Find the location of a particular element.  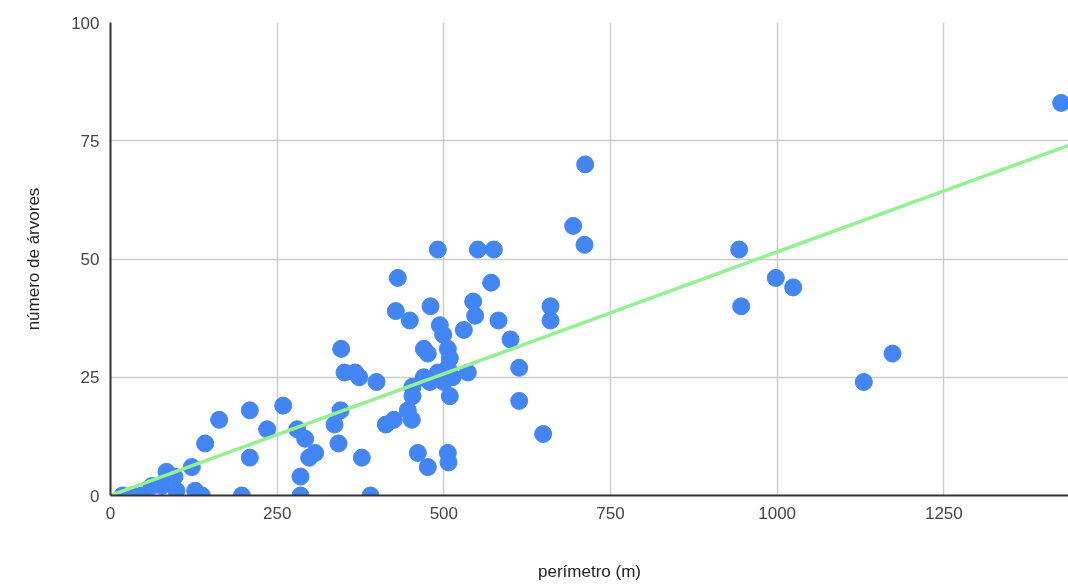

y-tick-label: 50 is located at coordinates (90, 259).